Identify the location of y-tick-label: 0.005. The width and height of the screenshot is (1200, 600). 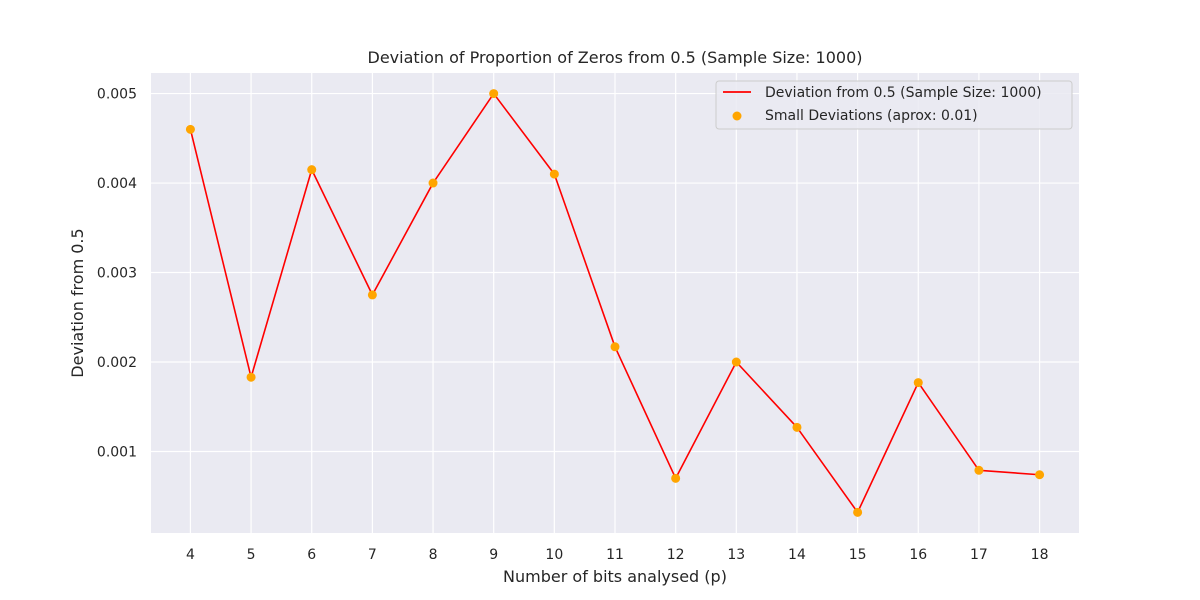
(117, 95).